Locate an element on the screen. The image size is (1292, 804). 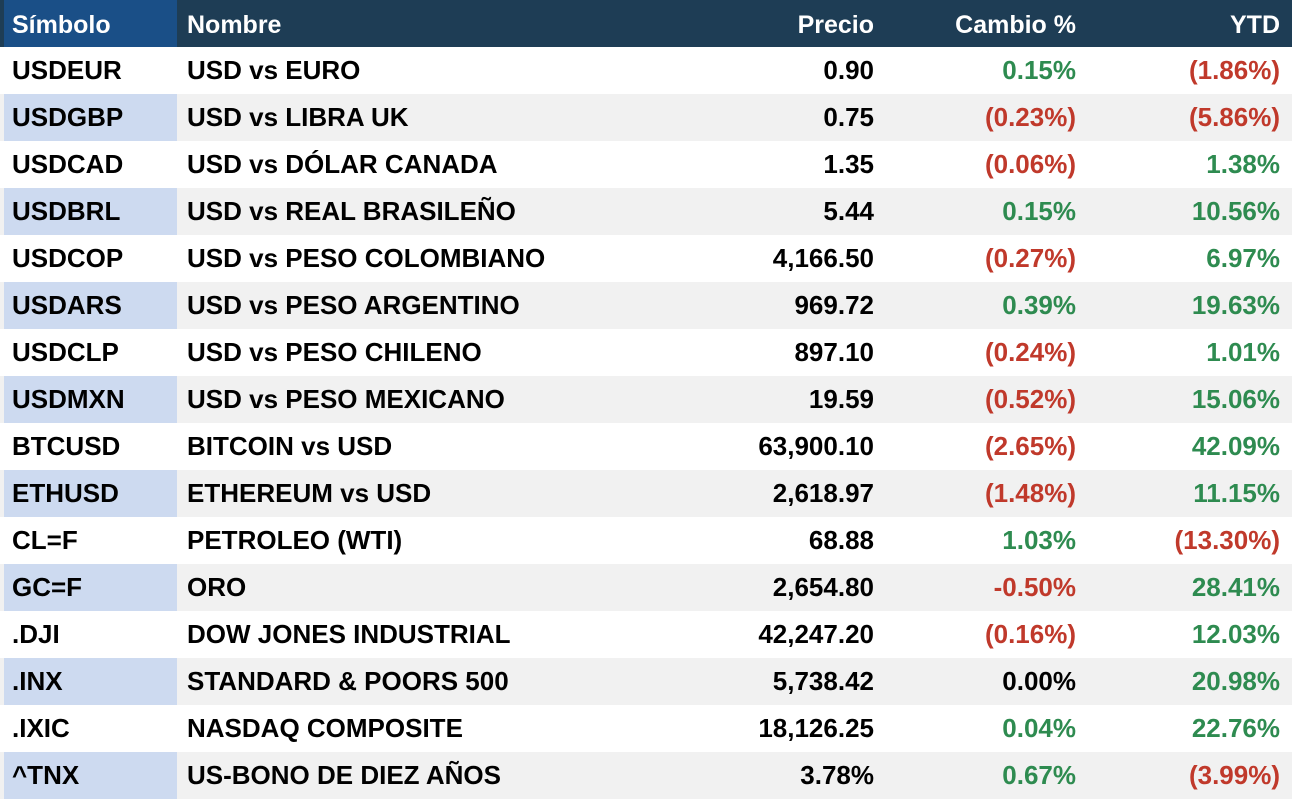
symbol-cell: USDARS is located at coordinates (67, 305).